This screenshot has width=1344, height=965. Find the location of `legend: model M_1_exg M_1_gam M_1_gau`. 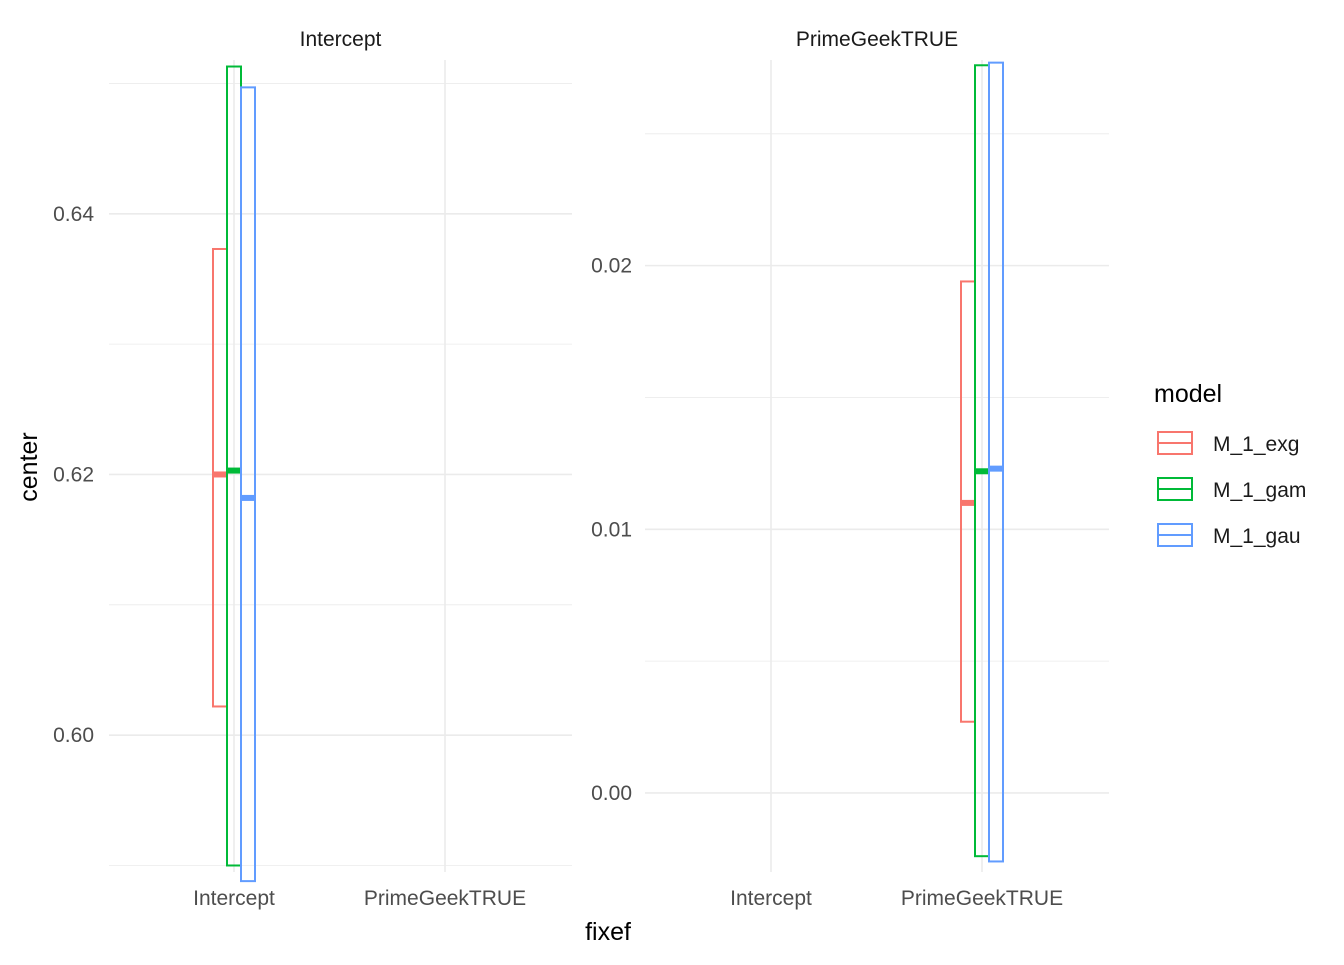

legend: model M_1_exg M_1_gam M_1_gau is located at coordinates (1230, 464).